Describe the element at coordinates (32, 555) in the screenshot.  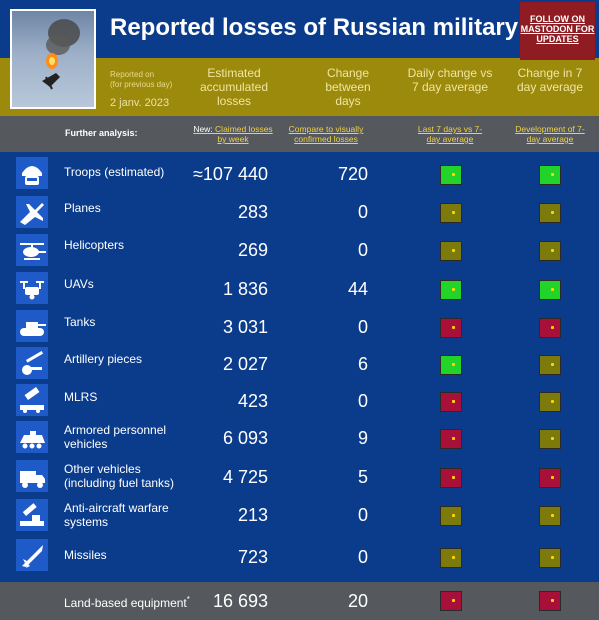
I see `missile-icon` at that location.